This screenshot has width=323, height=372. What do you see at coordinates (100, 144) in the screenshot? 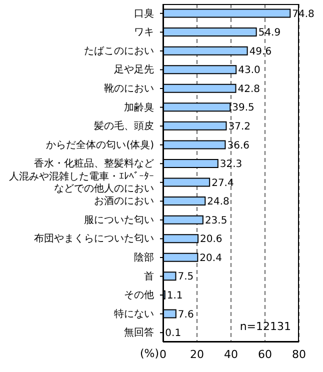
I see `y-tick-label: からだ全体の匂い(体臭)` at bounding box center [100, 144].